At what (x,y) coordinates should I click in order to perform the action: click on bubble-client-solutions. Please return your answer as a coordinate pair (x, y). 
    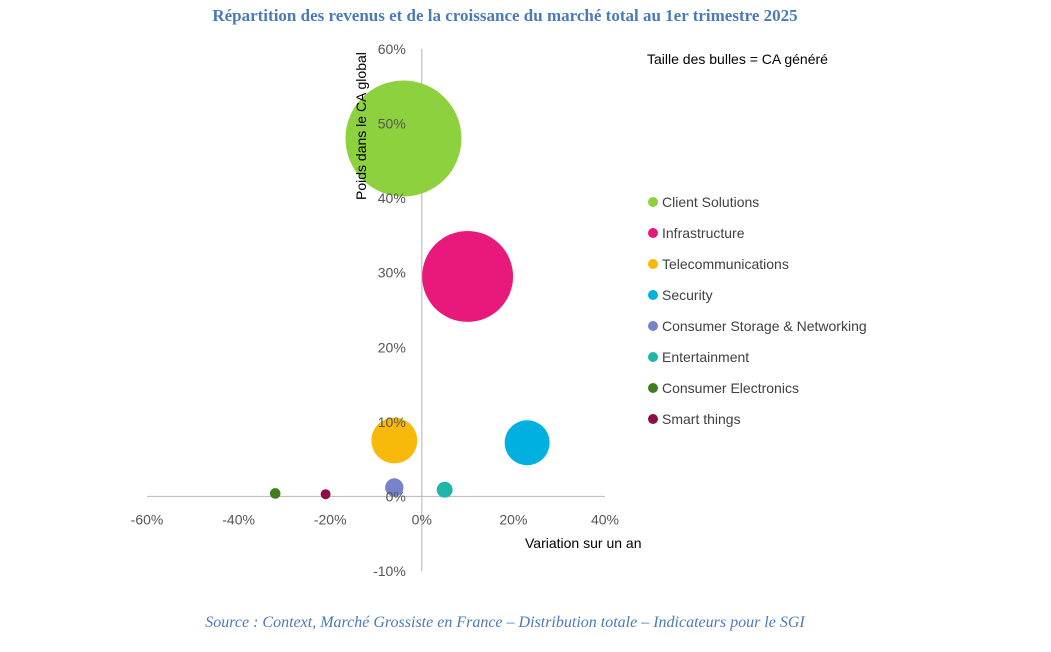
    Looking at the image, I should click on (403, 138).